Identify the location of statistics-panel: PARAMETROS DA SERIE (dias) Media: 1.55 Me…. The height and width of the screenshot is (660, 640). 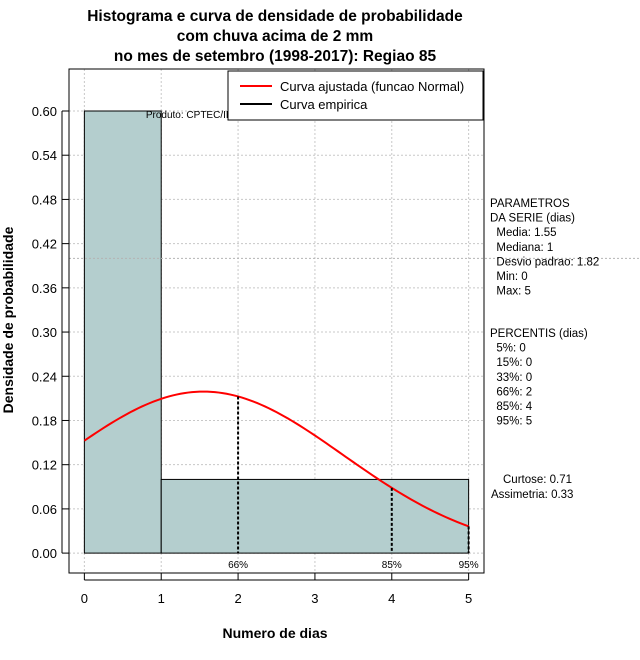
(544, 349).